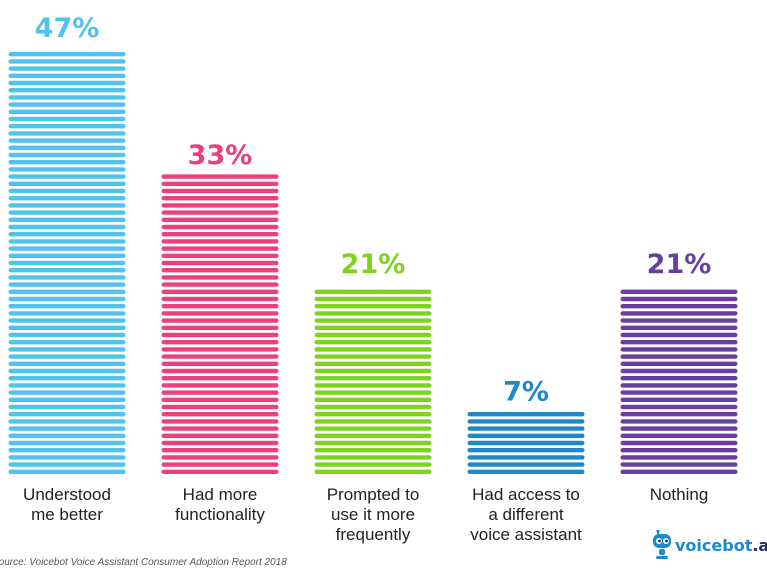  I want to click on robot-icon, so click(662, 544).